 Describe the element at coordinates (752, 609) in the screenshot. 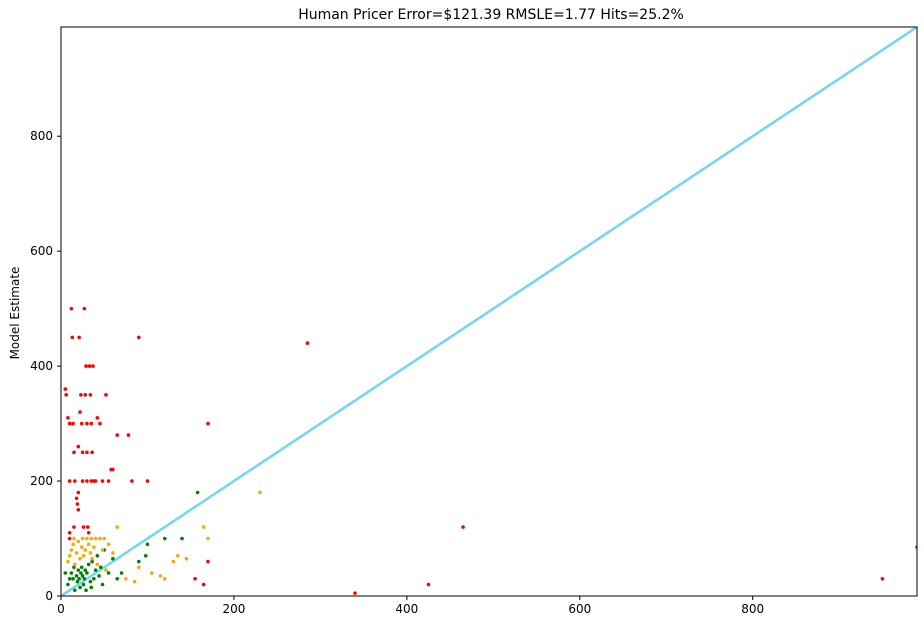

I see `x-tick-label: 800` at that location.